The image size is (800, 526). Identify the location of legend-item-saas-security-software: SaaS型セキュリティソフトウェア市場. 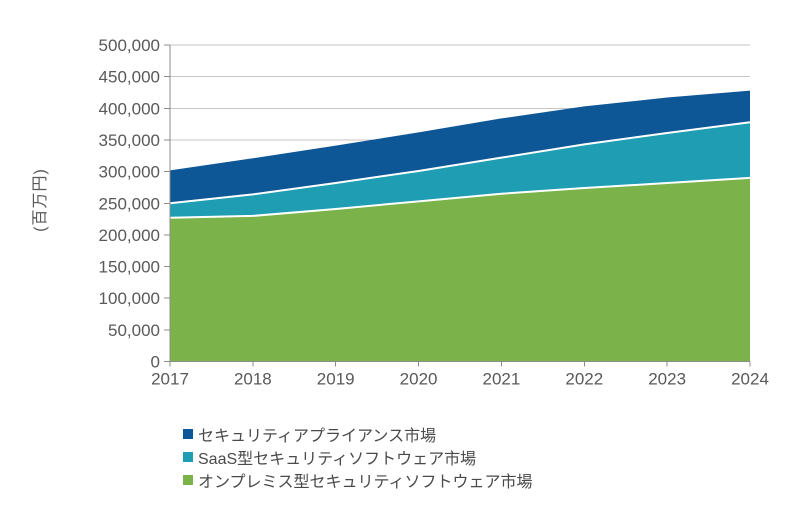
(358, 457).